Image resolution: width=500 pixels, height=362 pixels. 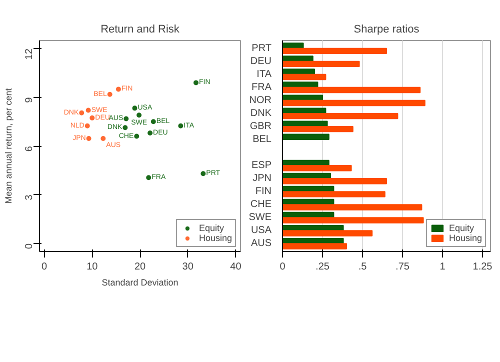 What do you see at coordinates (9, 146) in the screenshot?
I see `y-axis-title: Mean annual return, per cent` at bounding box center [9, 146].